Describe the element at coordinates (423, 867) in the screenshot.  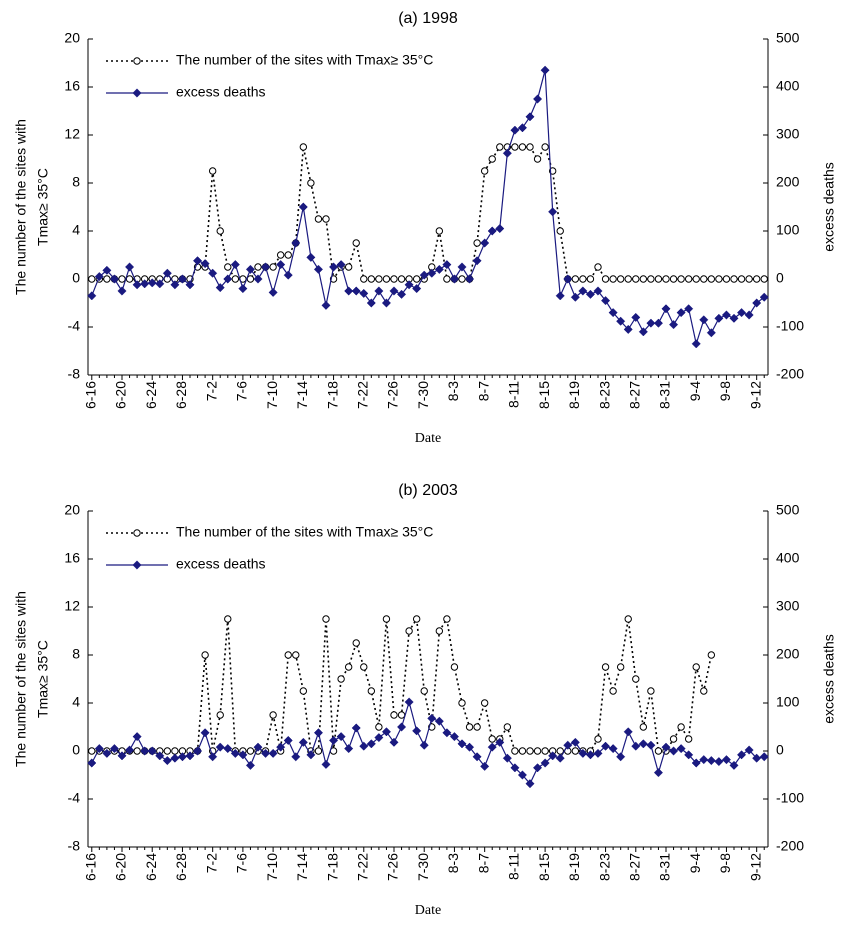
I see `x-tick-label: 7-30` at that location.